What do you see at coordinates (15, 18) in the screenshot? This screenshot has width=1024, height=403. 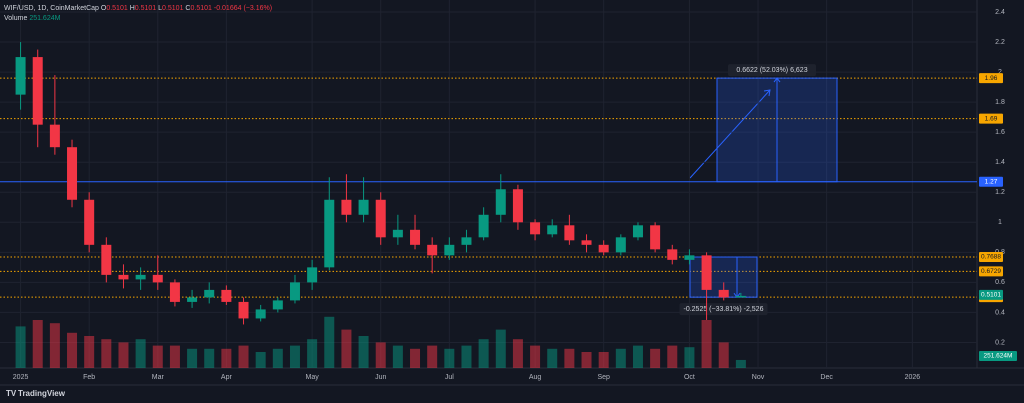 I see `volume-title: Volume` at bounding box center [15, 18].